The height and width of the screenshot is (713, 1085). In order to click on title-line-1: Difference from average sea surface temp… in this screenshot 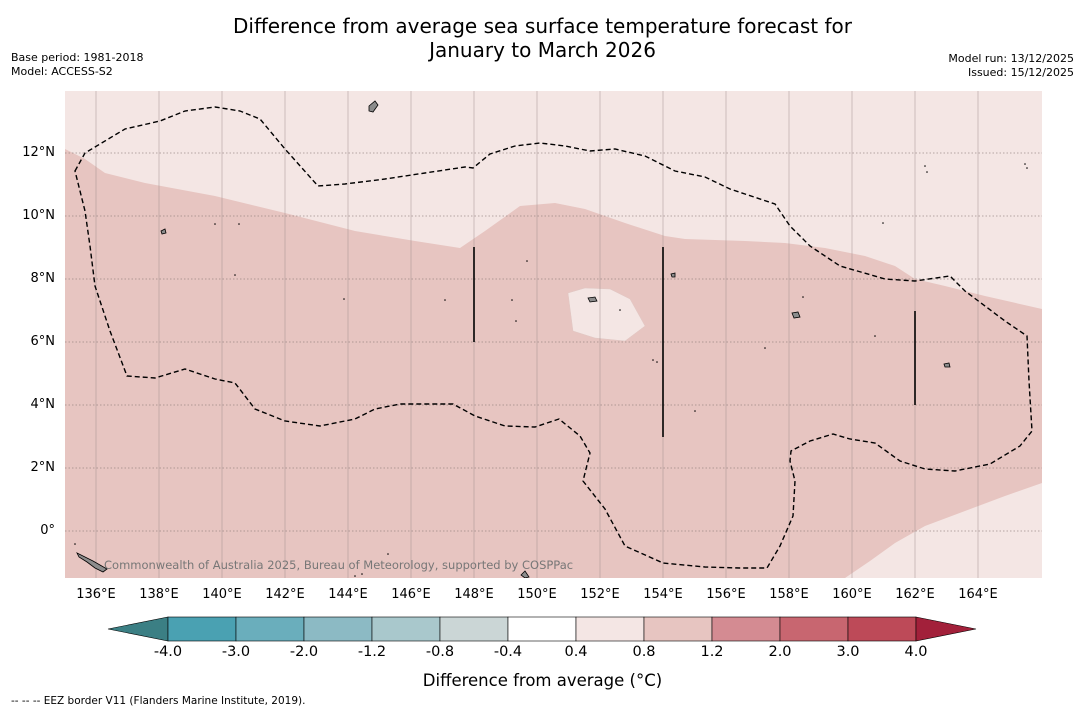, I will do `click(542, 26)`.